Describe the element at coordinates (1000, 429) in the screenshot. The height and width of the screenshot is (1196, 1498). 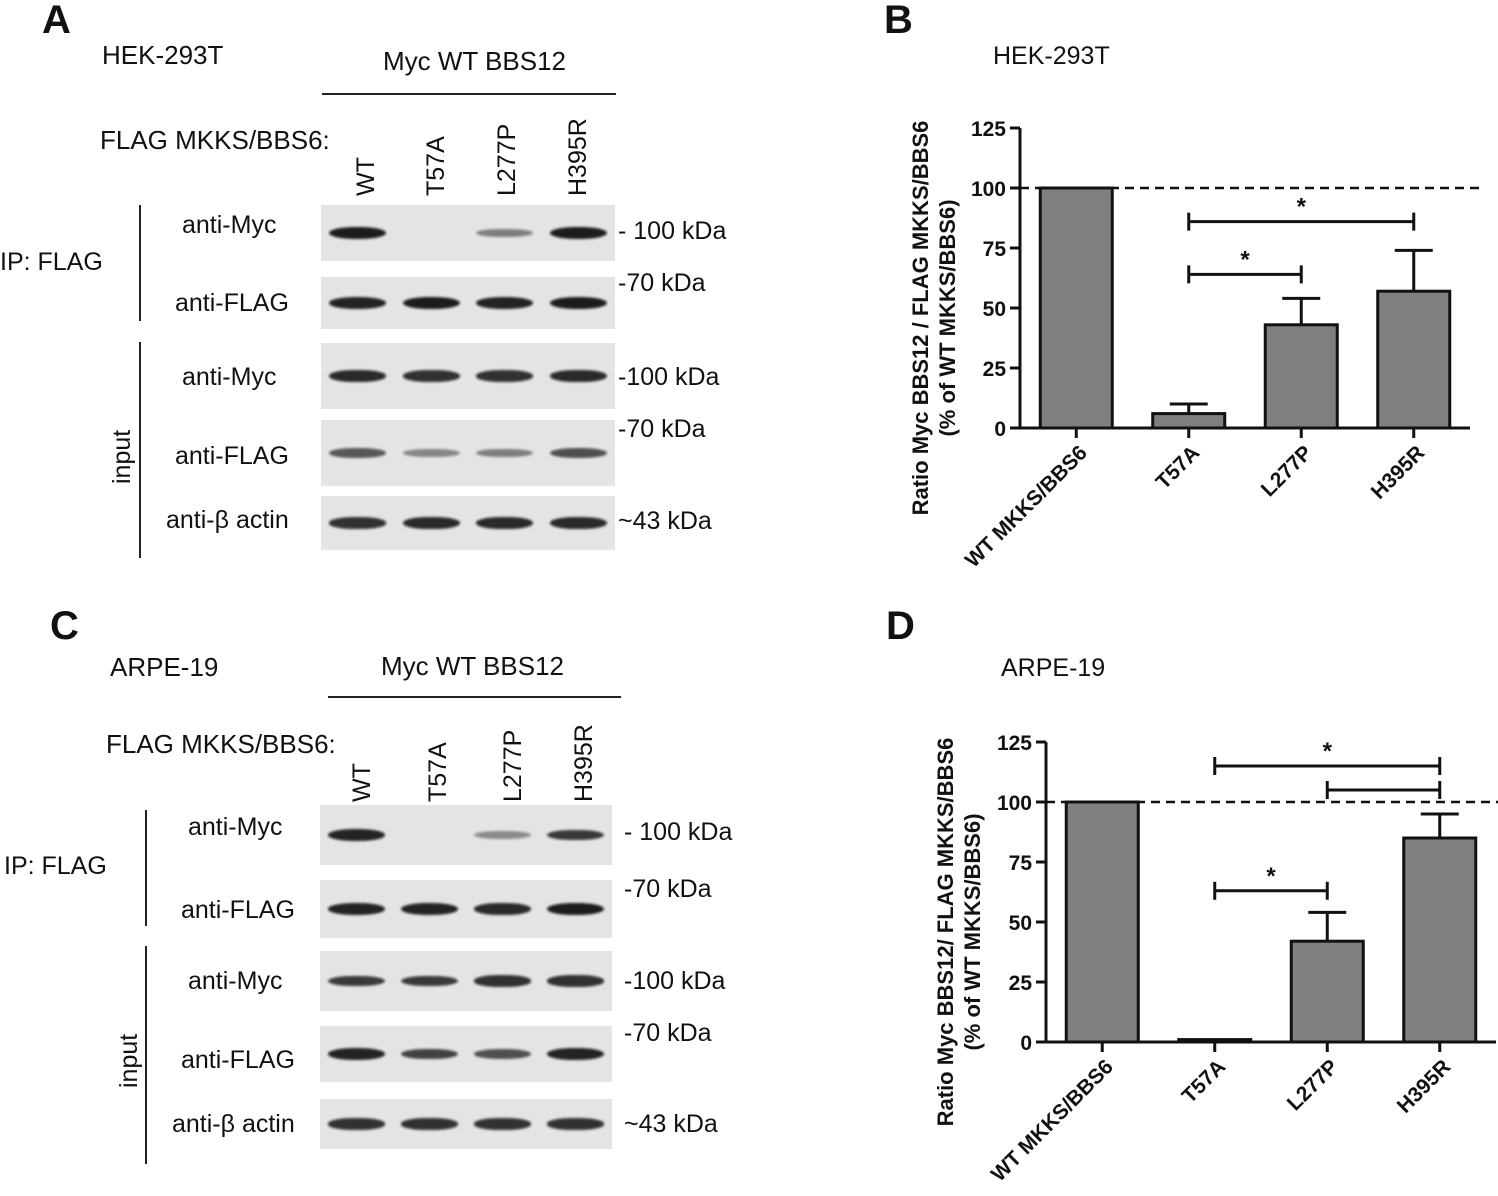
I see `y-tick-label: 0` at that location.